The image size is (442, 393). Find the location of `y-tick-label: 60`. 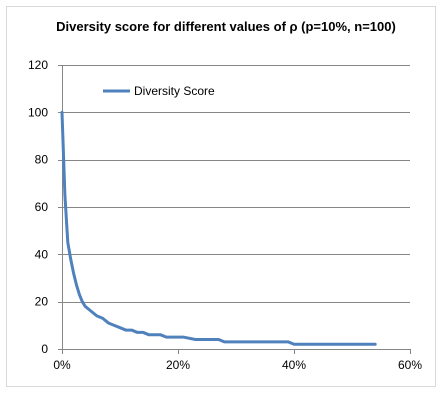

y-tick-label: 60 is located at coordinates (42, 207).